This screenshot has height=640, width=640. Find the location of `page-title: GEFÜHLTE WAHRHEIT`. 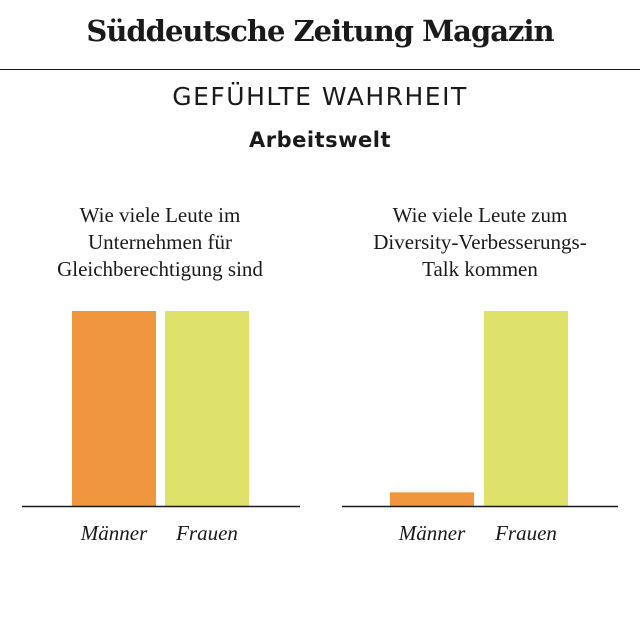

page-title: GEFÜHLTE WAHRHEIT is located at coordinates (320, 96).